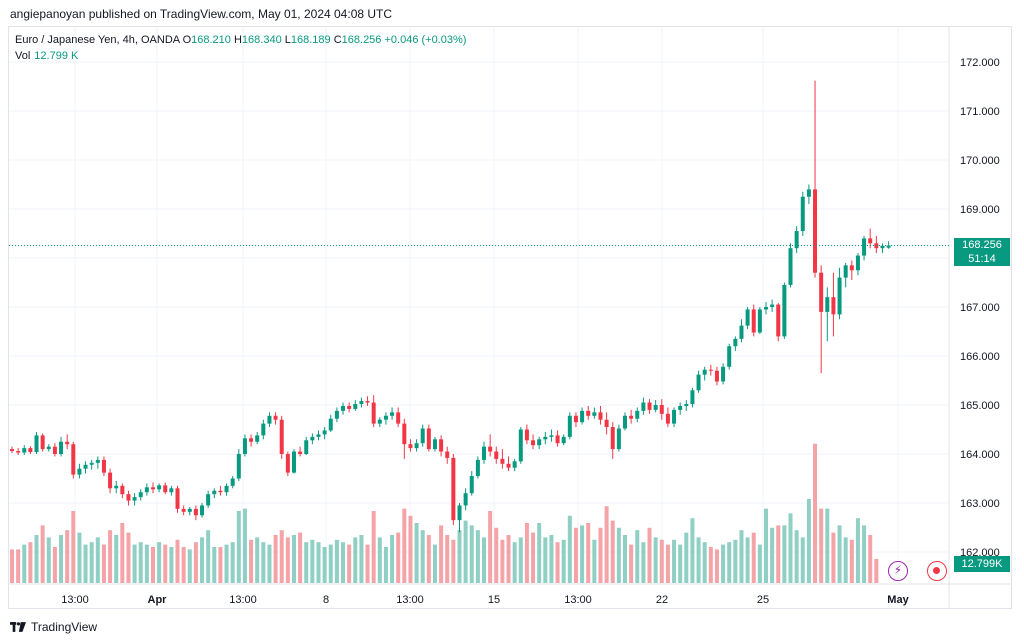  I want to click on volume-legend: Vol 12.799 K, so click(46, 56).